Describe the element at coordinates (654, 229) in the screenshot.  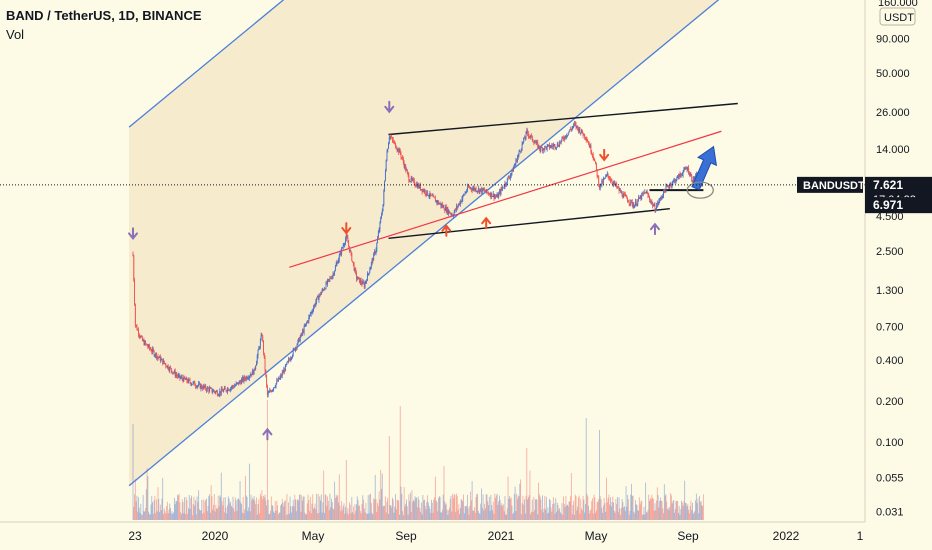
I see `pivot-low-marker` at that location.